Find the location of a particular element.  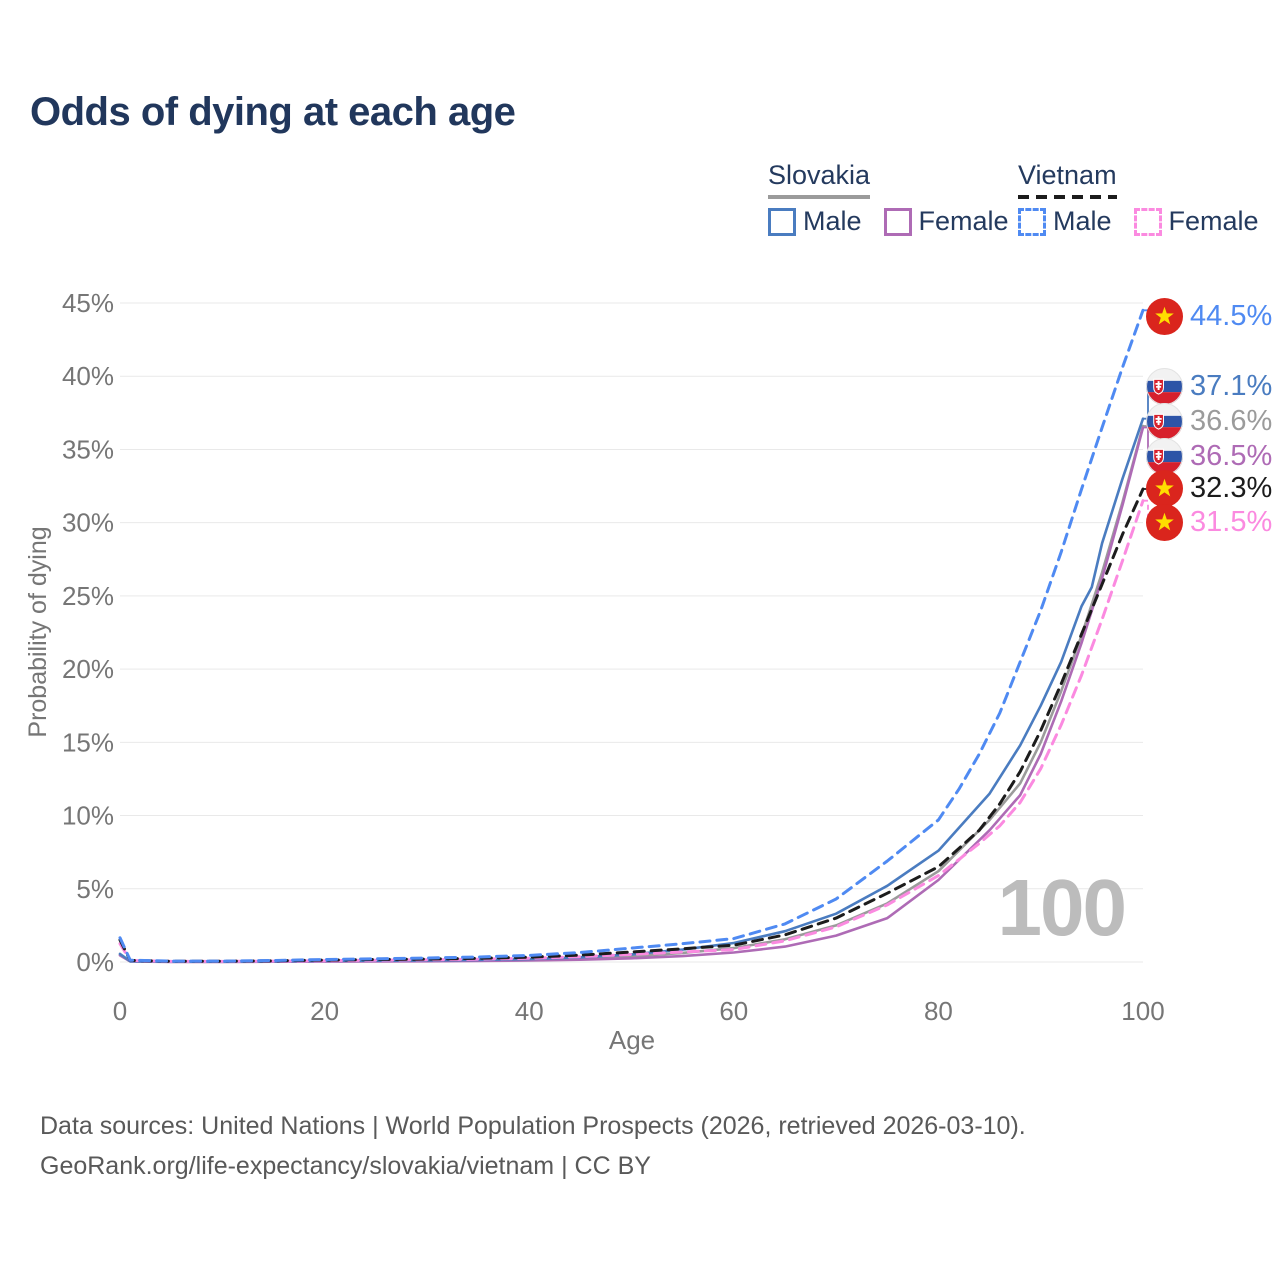

x-tick-label: 100 is located at coordinates (1142, 1011).